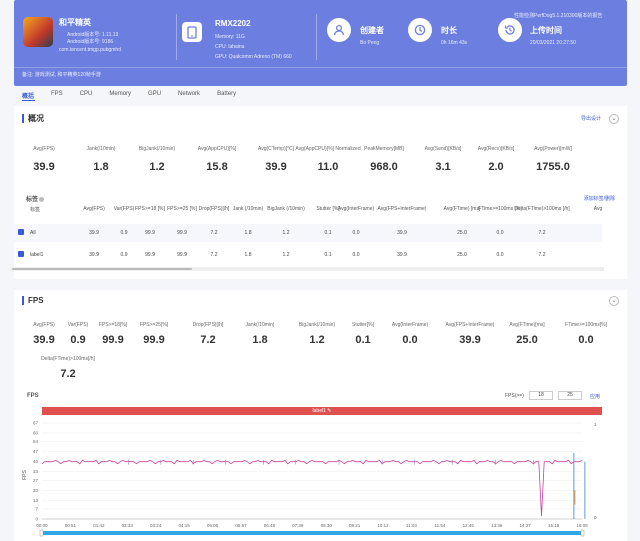 This screenshot has width=640, height=541. What do you see at coordinates (286, 209) in the screenshot?
I see `table-header-cell: BigJank (/10min)` at bounding box center [286, 209].